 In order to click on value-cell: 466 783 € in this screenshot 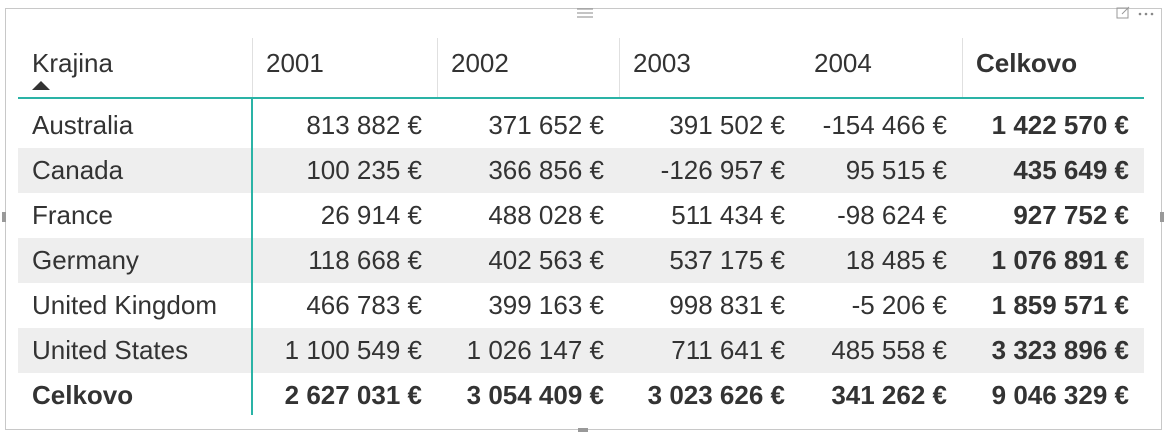, I will do `click(364, 305)`.